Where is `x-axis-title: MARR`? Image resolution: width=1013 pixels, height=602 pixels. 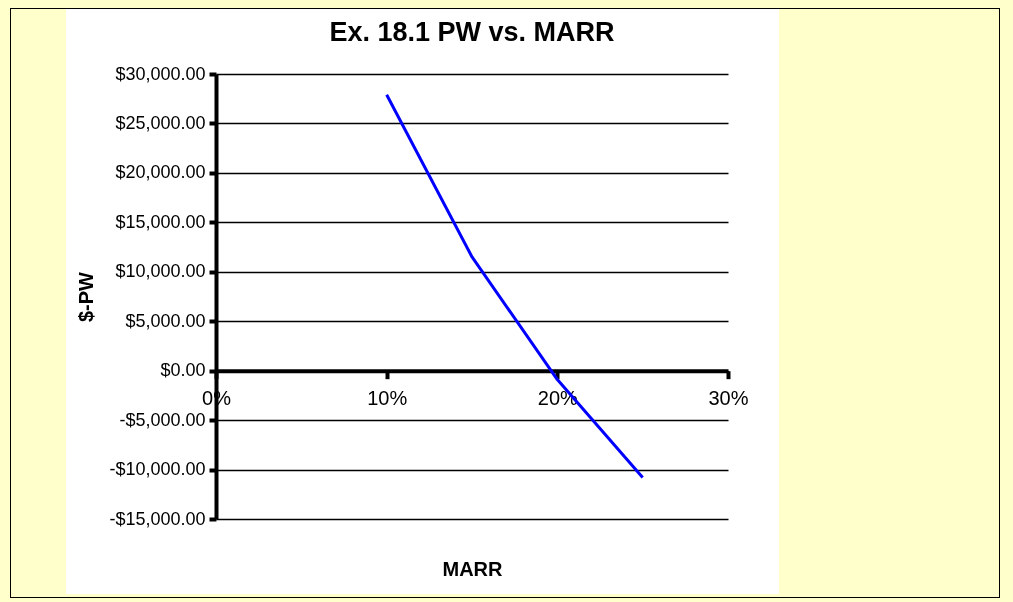 x-axis-title: MARR is located at coordinates (473, 568).